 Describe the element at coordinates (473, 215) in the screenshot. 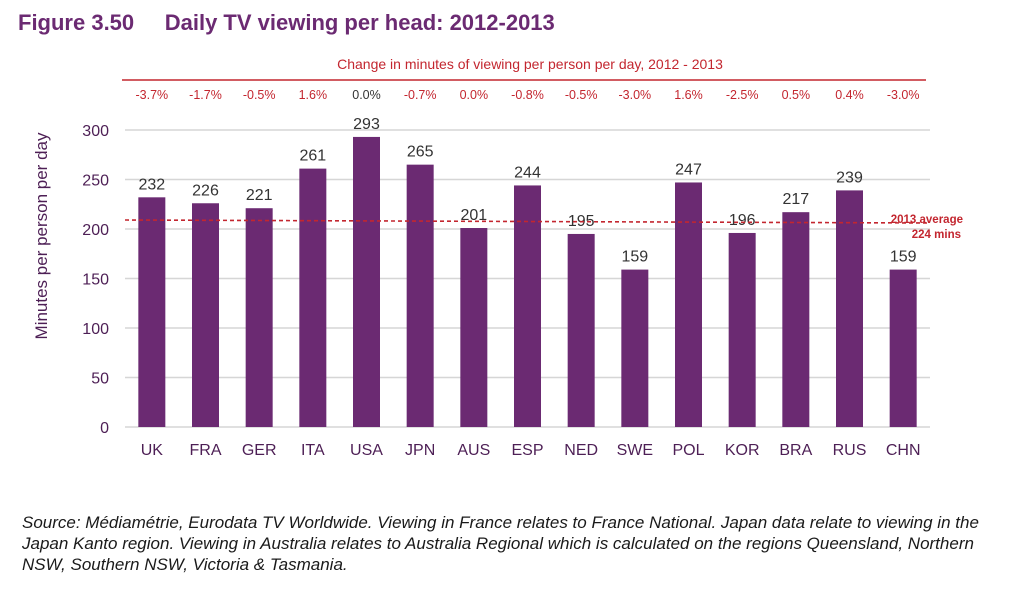

I see `value-label: 201` at that location.